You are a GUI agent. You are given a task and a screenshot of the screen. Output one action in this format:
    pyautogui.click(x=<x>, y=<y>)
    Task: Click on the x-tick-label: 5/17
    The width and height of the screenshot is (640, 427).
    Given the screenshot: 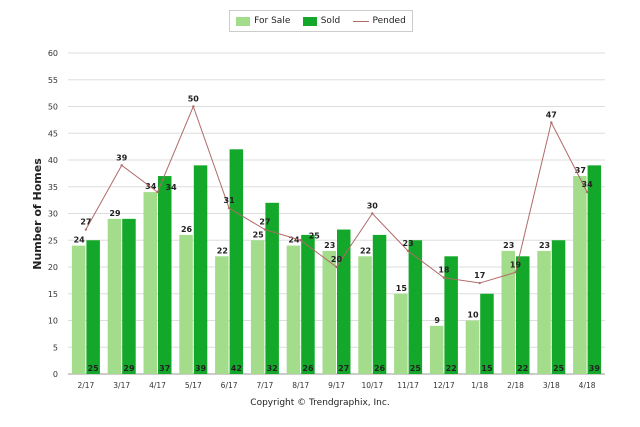 What is the action you would take?
    pyautogui.click(x=193, y=385)
    